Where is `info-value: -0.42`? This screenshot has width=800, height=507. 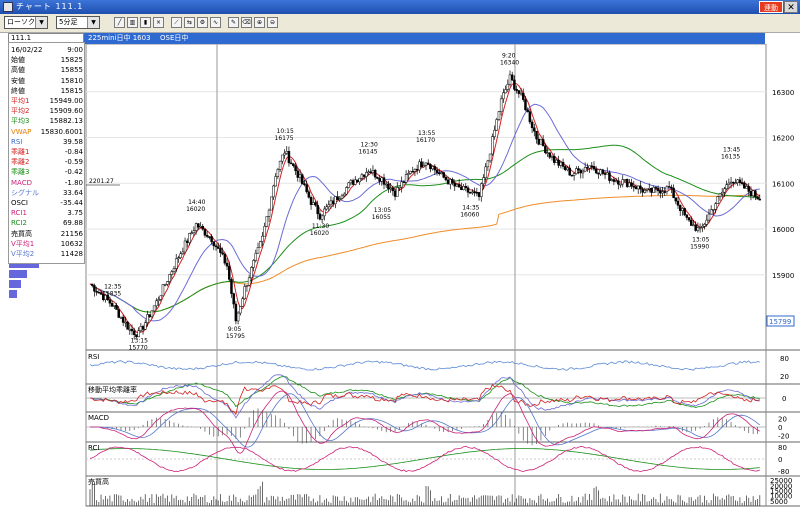
info-value: -0.42 is located at coordinates (73, 172).